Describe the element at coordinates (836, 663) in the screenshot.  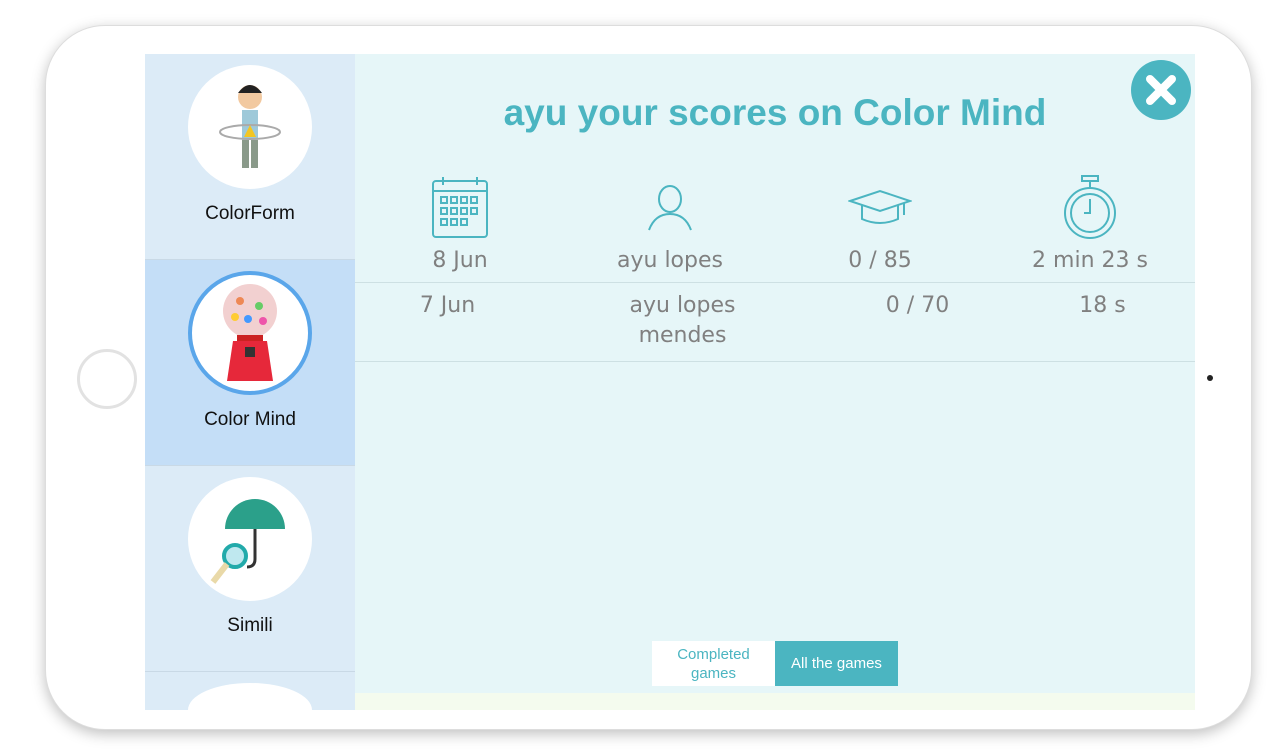
I see `all-games-button: All the games` at that location.